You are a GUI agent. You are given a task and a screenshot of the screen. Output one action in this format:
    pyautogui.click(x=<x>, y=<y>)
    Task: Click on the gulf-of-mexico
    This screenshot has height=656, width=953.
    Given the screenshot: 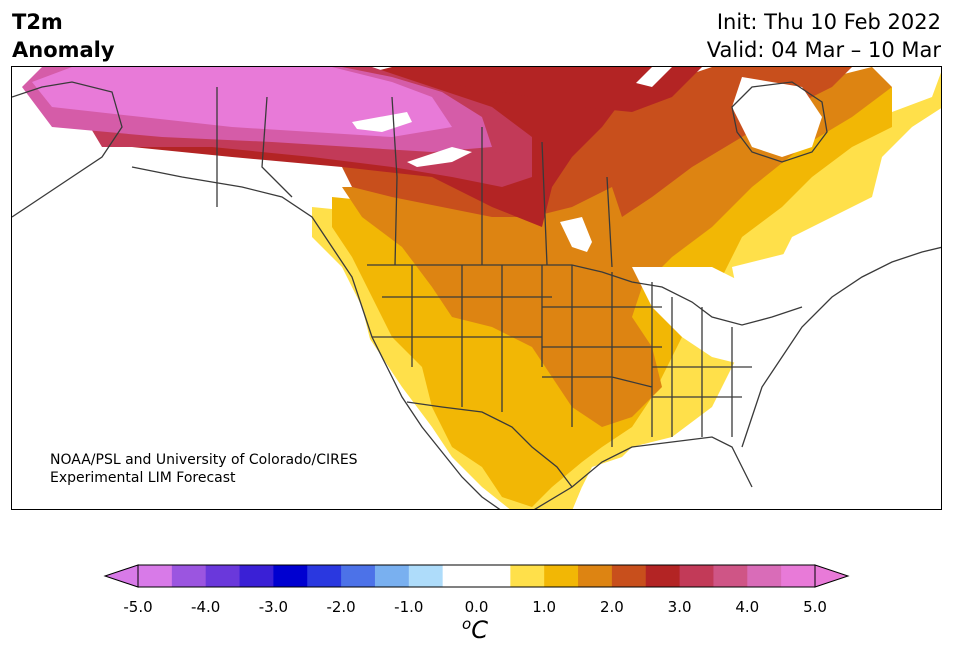 What is the action you would take?
    pyautogui.click(x=652, y=473)
    